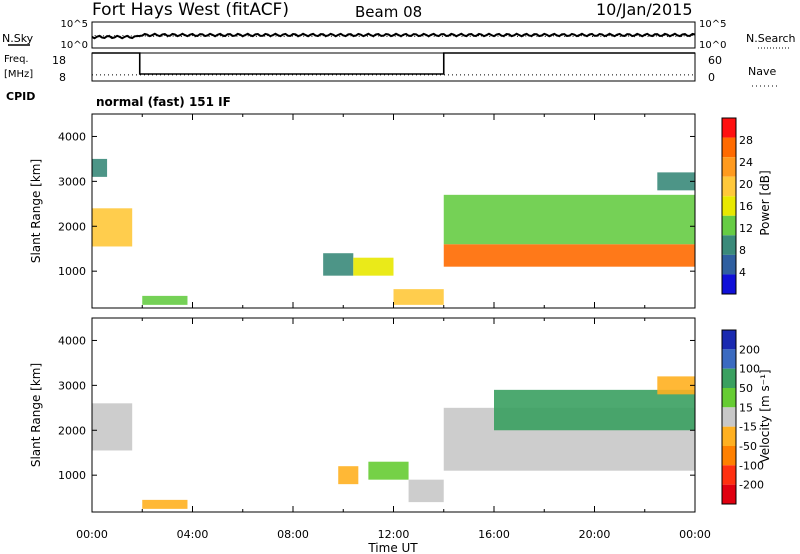  Describe the element at coordinates (749, 369) in the screenshot. I see `colorbar-tick-label: 100` at that location.